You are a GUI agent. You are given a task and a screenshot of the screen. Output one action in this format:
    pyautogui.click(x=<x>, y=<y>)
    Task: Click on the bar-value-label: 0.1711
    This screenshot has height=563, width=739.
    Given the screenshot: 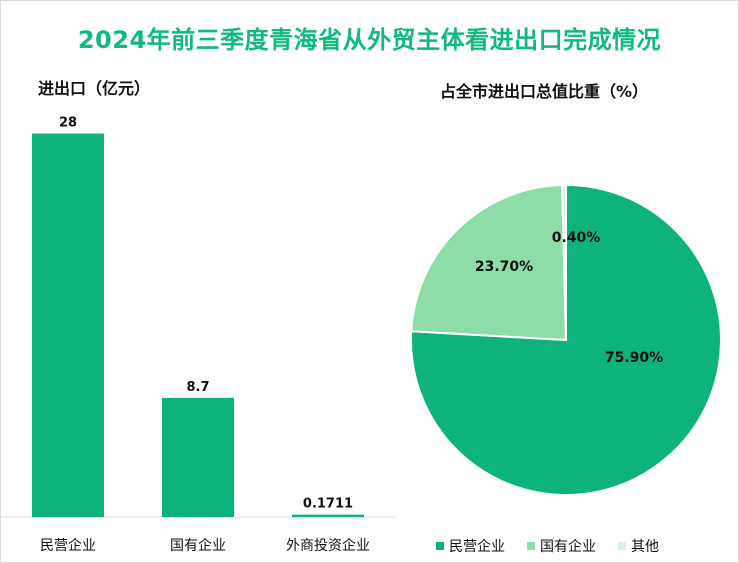 What is the action you would take?
    pyautogui.click(x=328, y=504)
    